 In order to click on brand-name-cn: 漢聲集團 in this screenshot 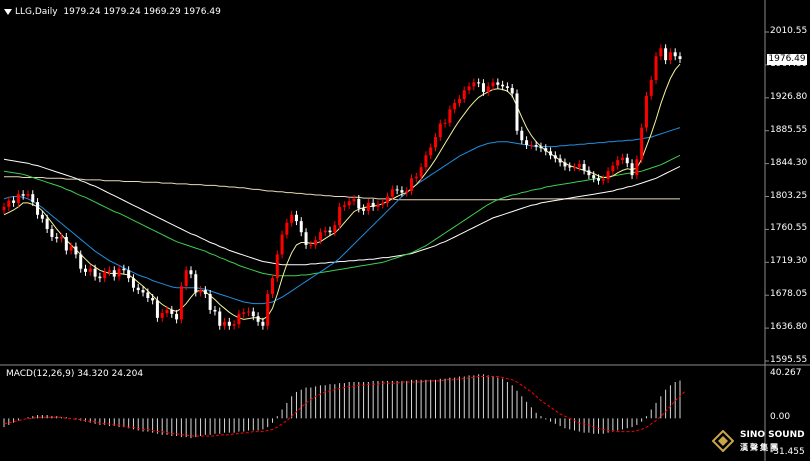, I will do `click(760, 447)`.